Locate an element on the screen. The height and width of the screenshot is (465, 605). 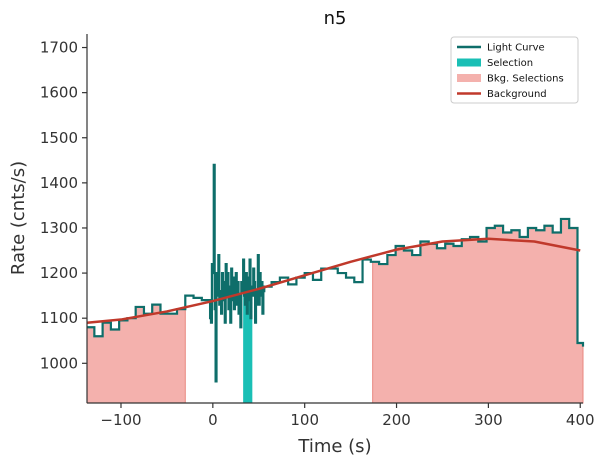
legend-label: Background is located at coordinates (517, 94).